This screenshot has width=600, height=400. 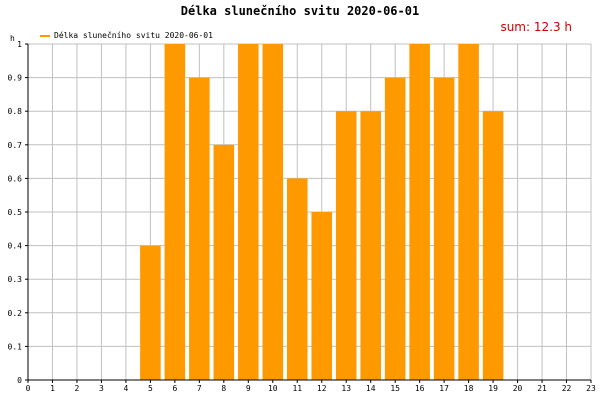 I want to click on y-tick-label: 0.2, so click(x=15, y=313).